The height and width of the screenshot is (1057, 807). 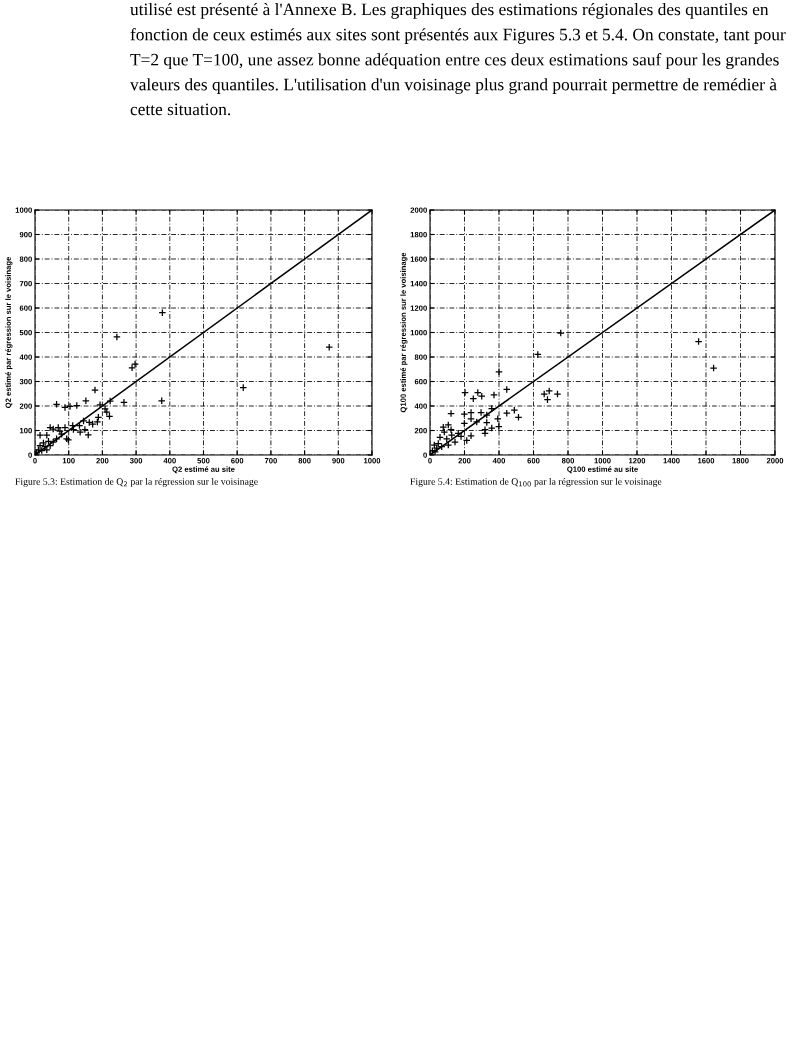 I want to click on text: utilisé est présenté à l'Annexe B. Les graphiques des estimations régionales des quantiles en fonction de ceux estimés aux sites sont présentés aux Figures 5.3 et 5.4. On constate, tant pour T=2 que T=100, une assez bonne adéquation entre ces deux estimations sauf pour les grandes valeurs des quantiles. L'utilisation d'un voisinage plus grand pourrait permettre de remédier à cette situation., so click(x=458, y=59).